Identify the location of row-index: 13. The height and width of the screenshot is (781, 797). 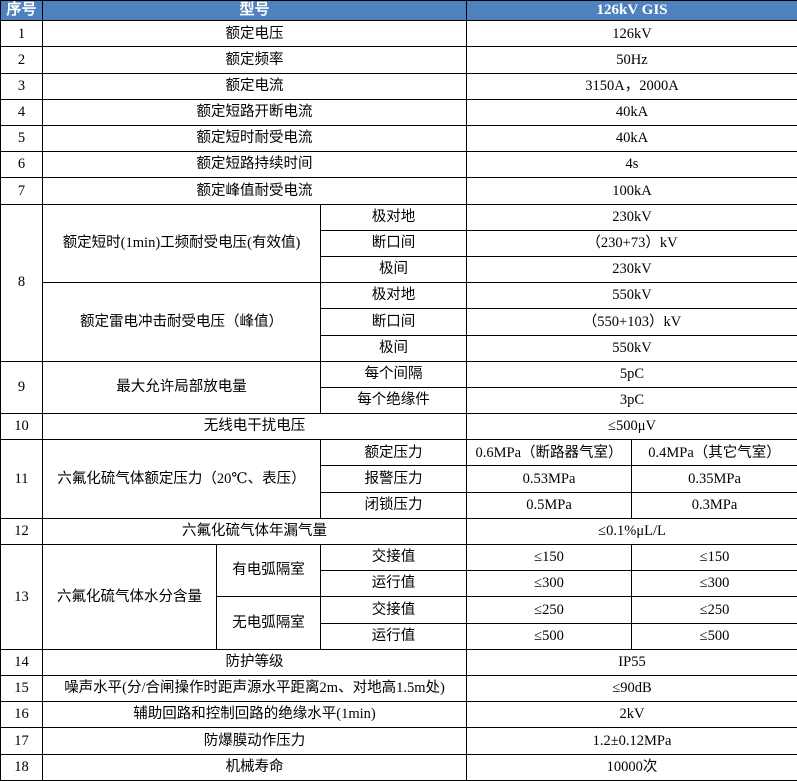
(21, 597).